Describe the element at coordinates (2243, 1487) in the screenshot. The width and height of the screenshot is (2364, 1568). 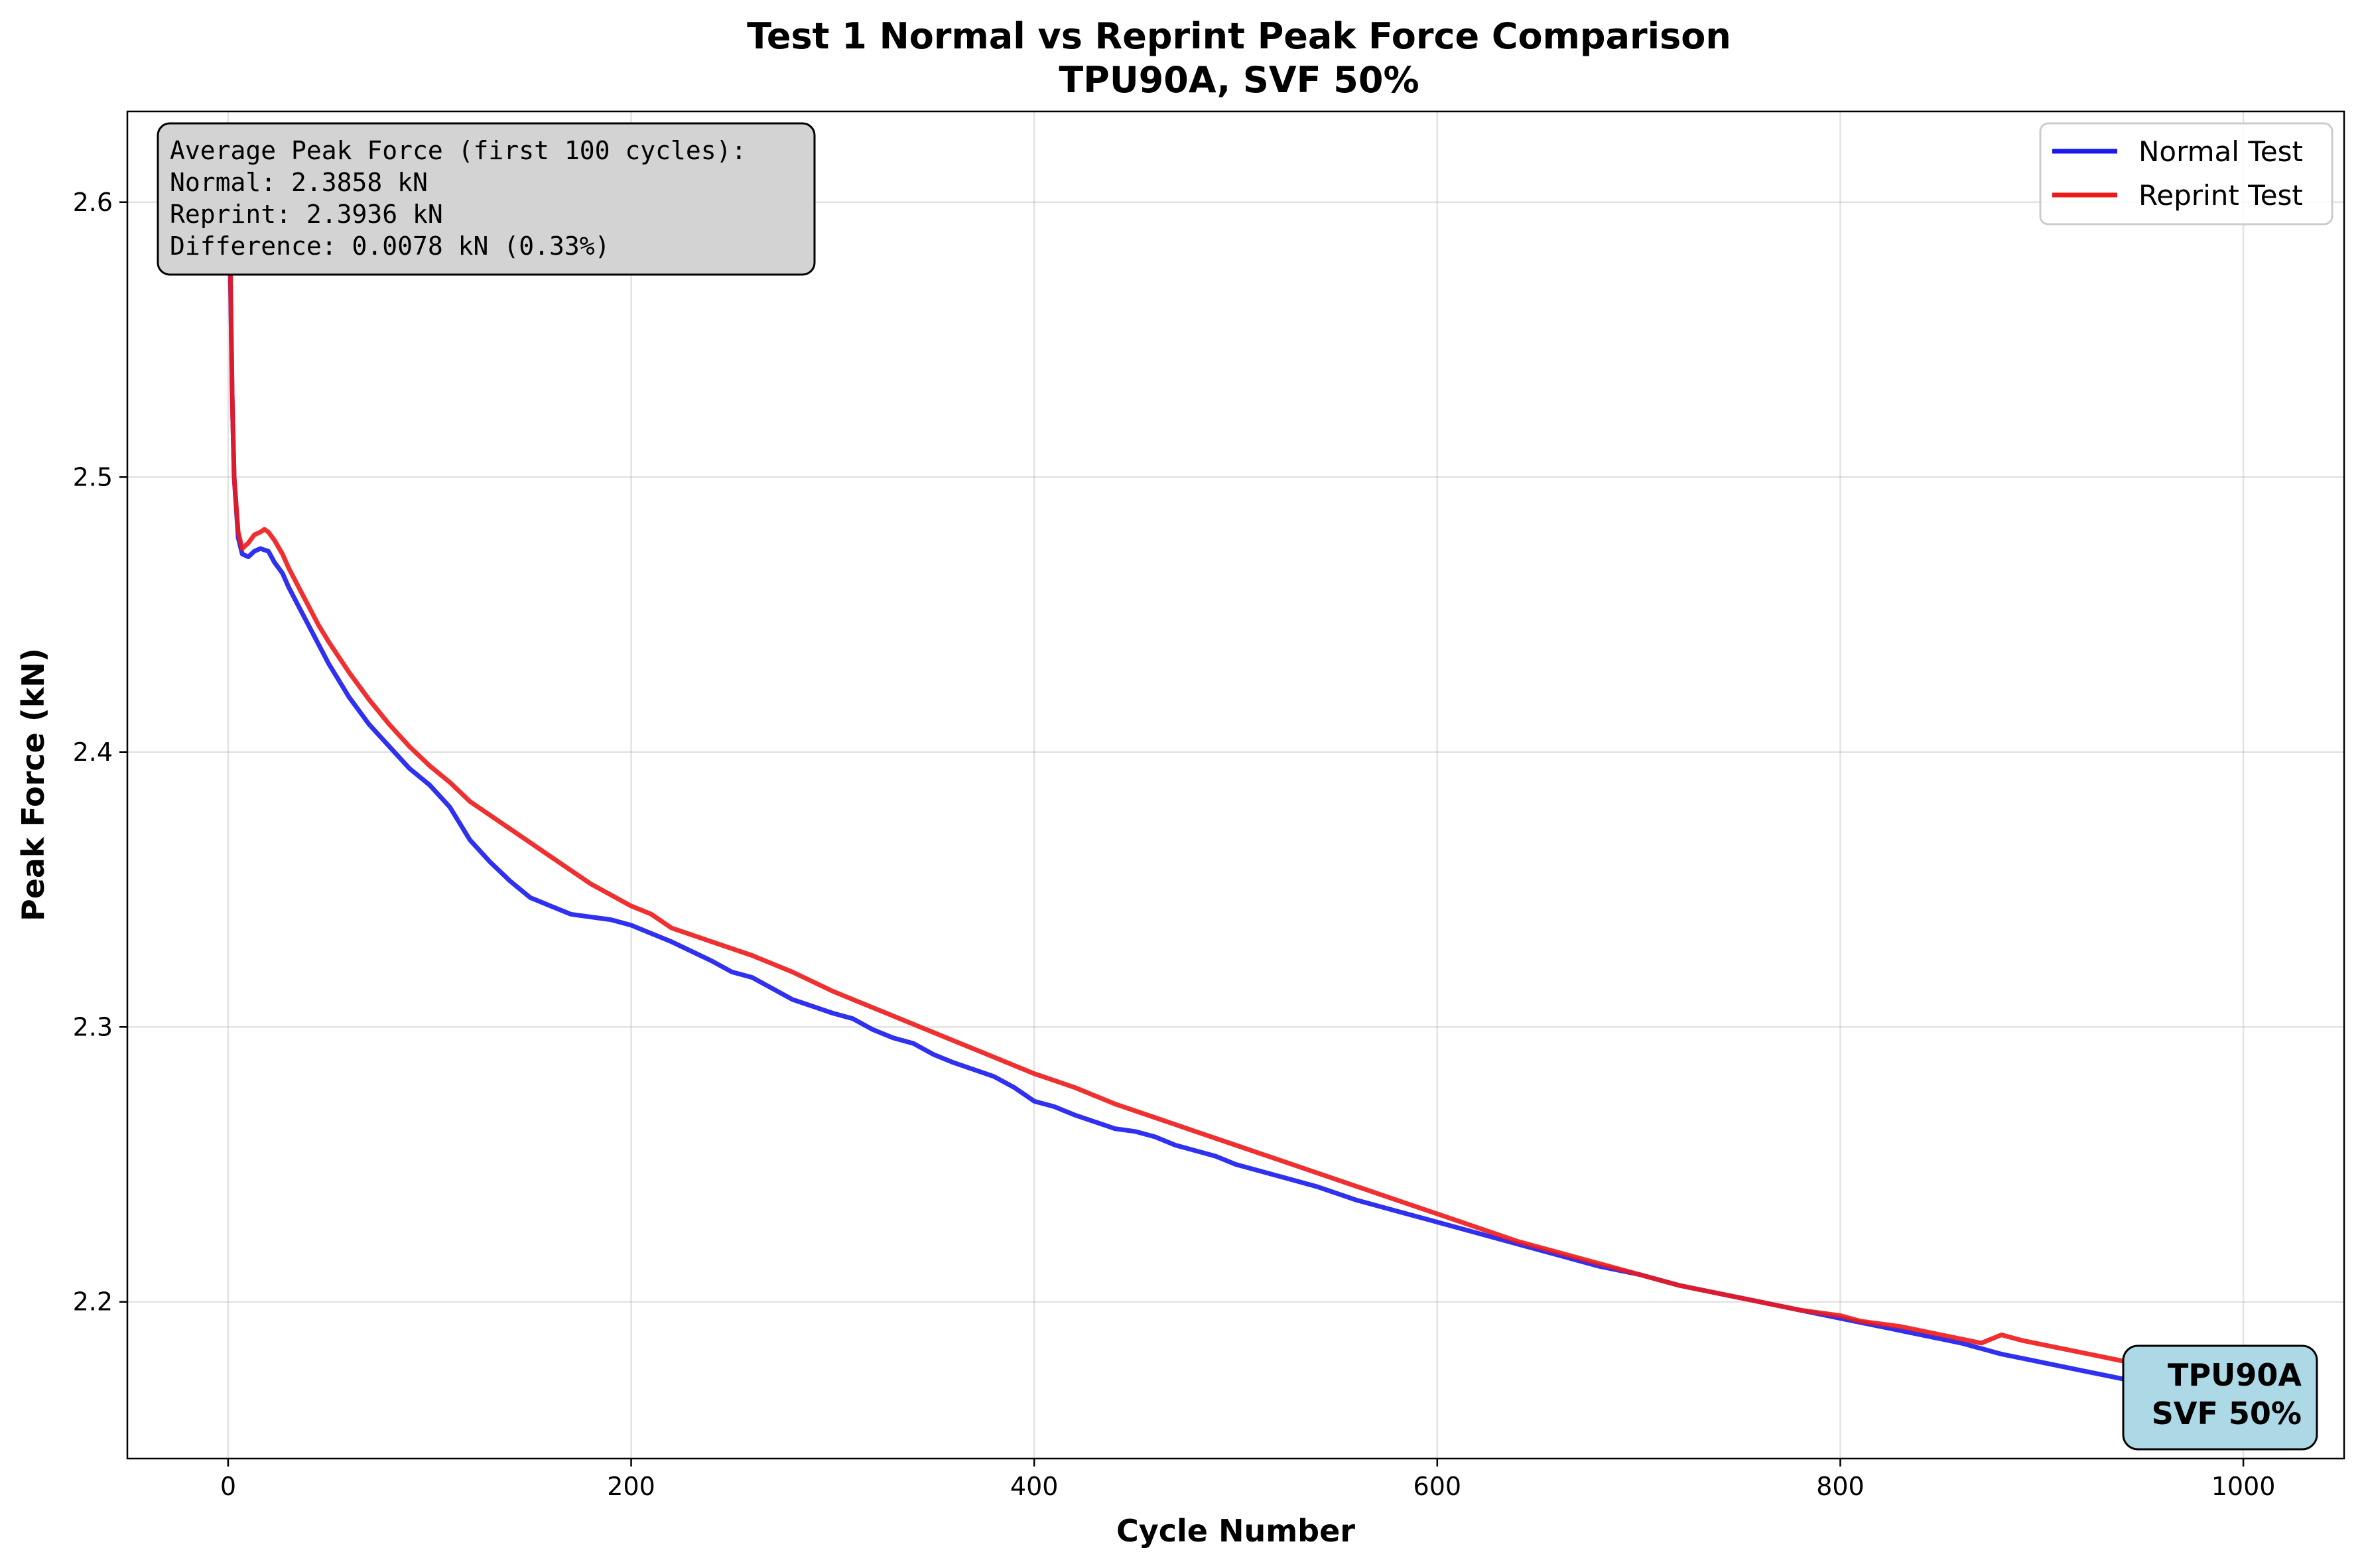
I see `x-tick-label: 1000` at that location.